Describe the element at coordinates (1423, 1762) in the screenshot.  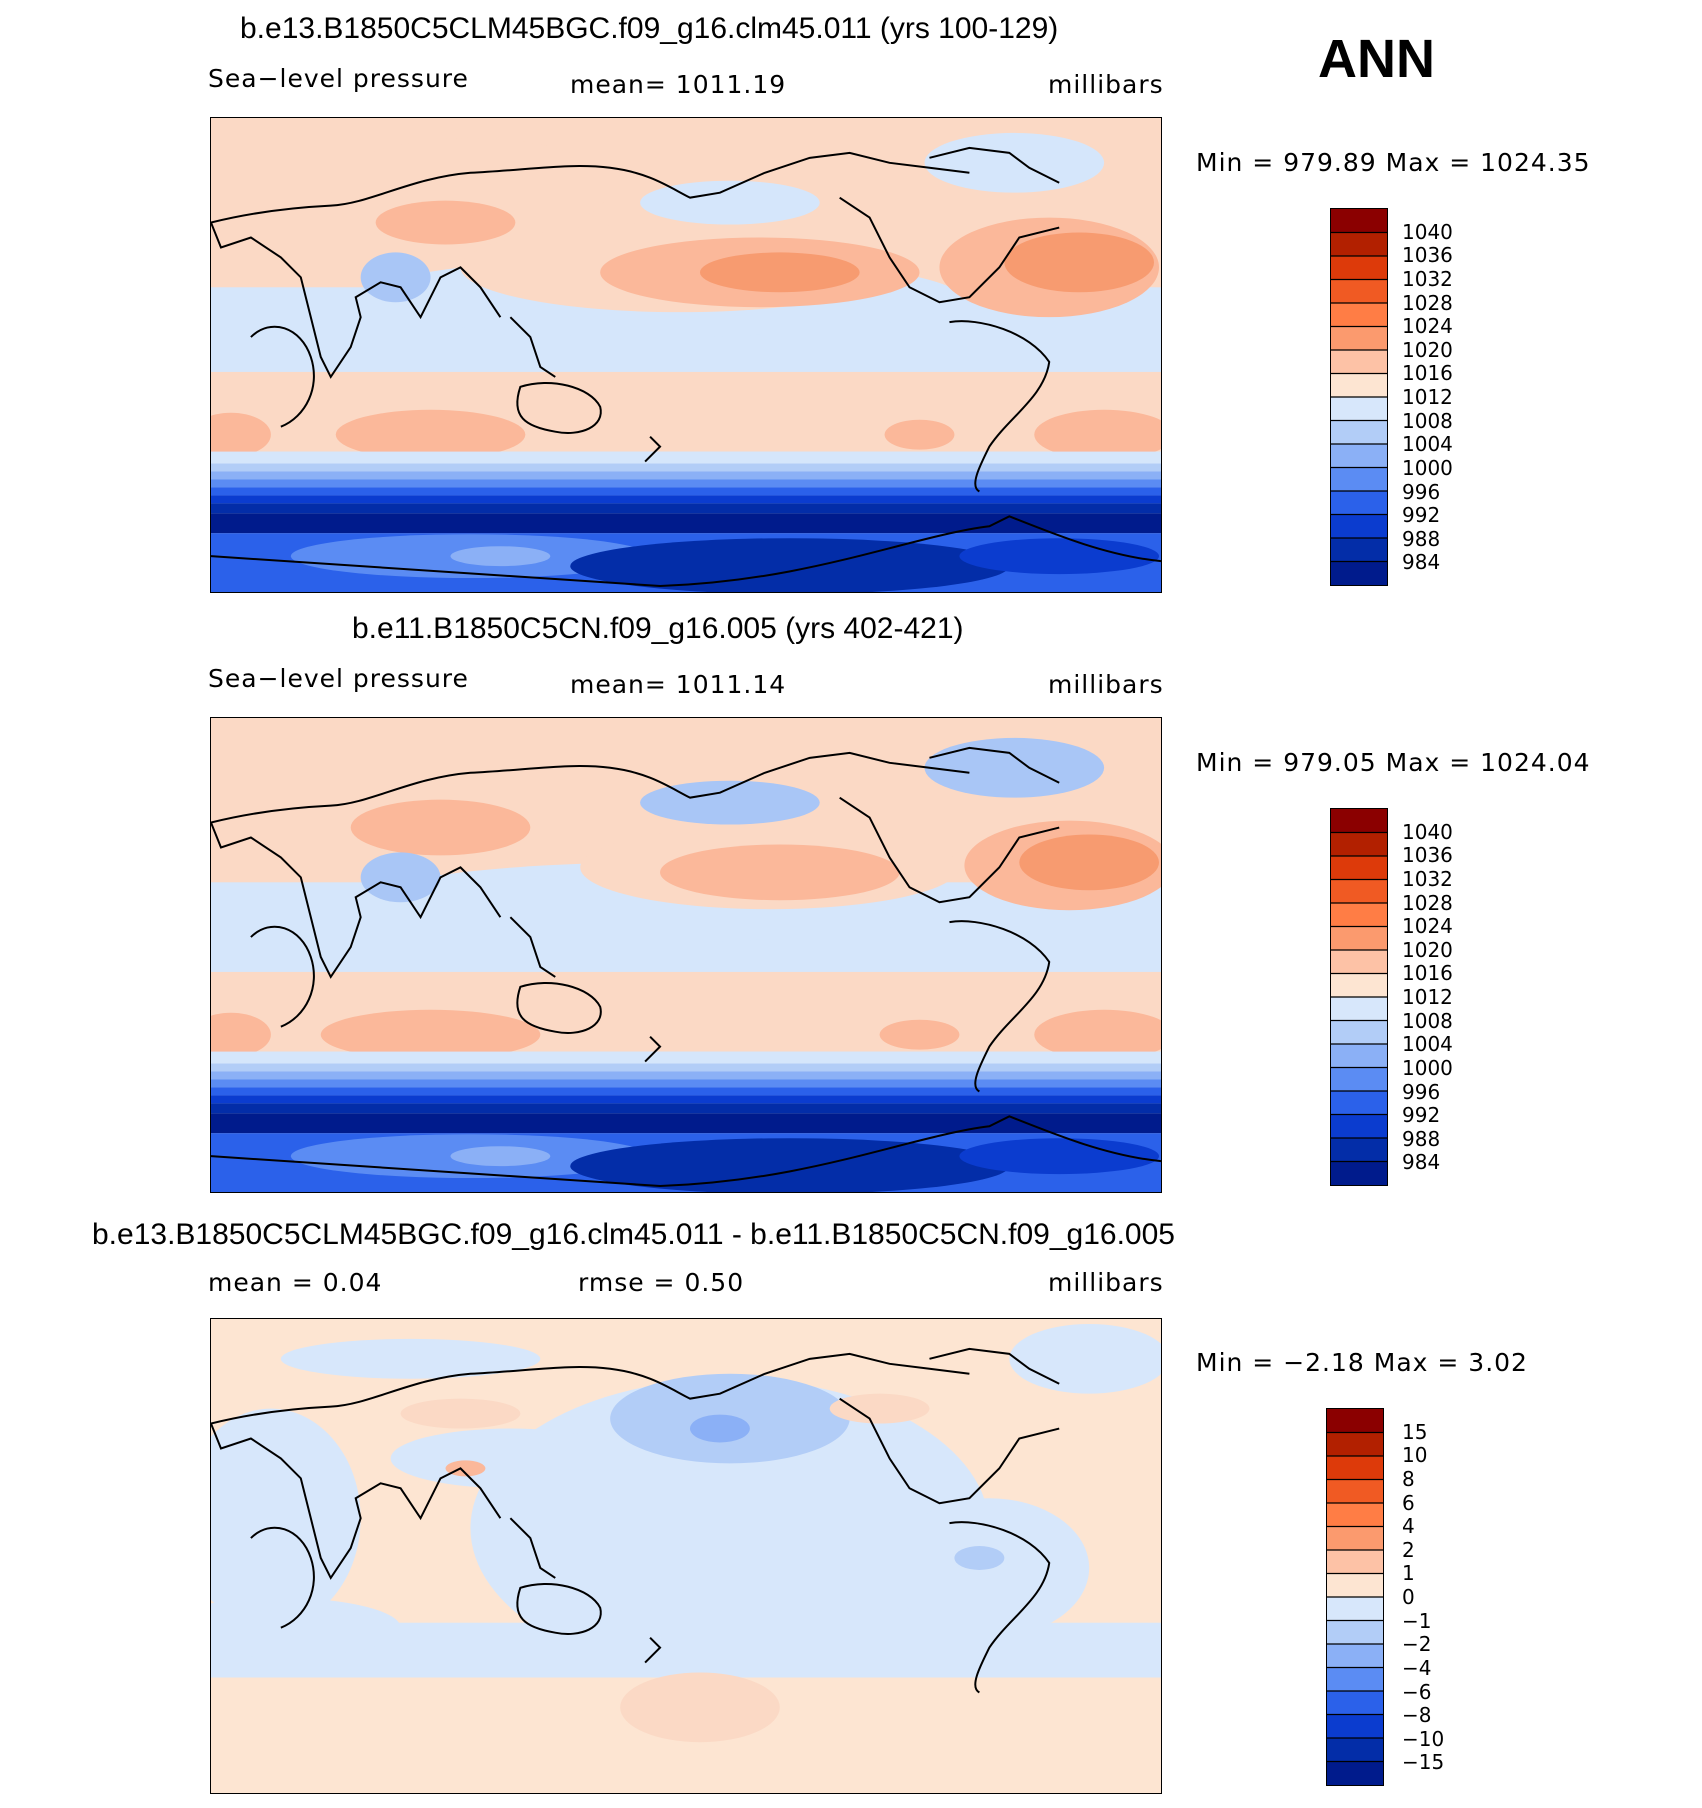
I see `colorbar-tick-label: −15` at that location.